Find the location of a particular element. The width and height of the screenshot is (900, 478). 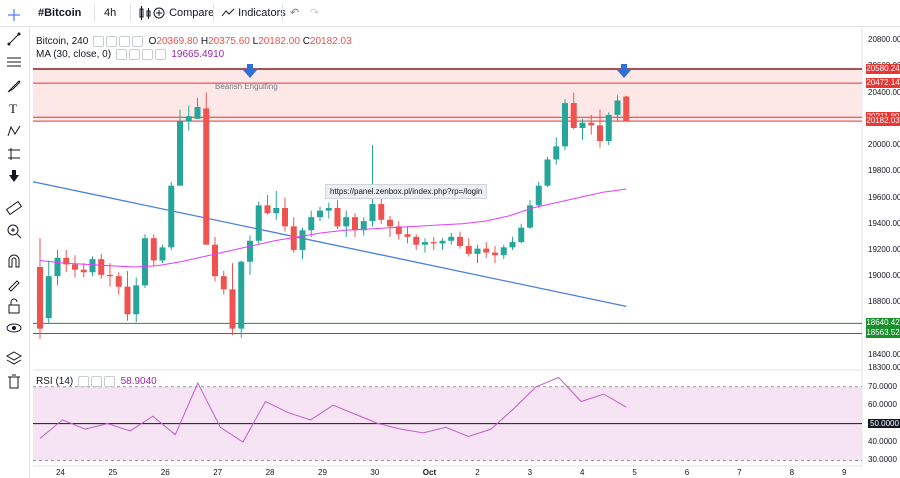

fib-retracement-icon is located at coordinates (14, 62).